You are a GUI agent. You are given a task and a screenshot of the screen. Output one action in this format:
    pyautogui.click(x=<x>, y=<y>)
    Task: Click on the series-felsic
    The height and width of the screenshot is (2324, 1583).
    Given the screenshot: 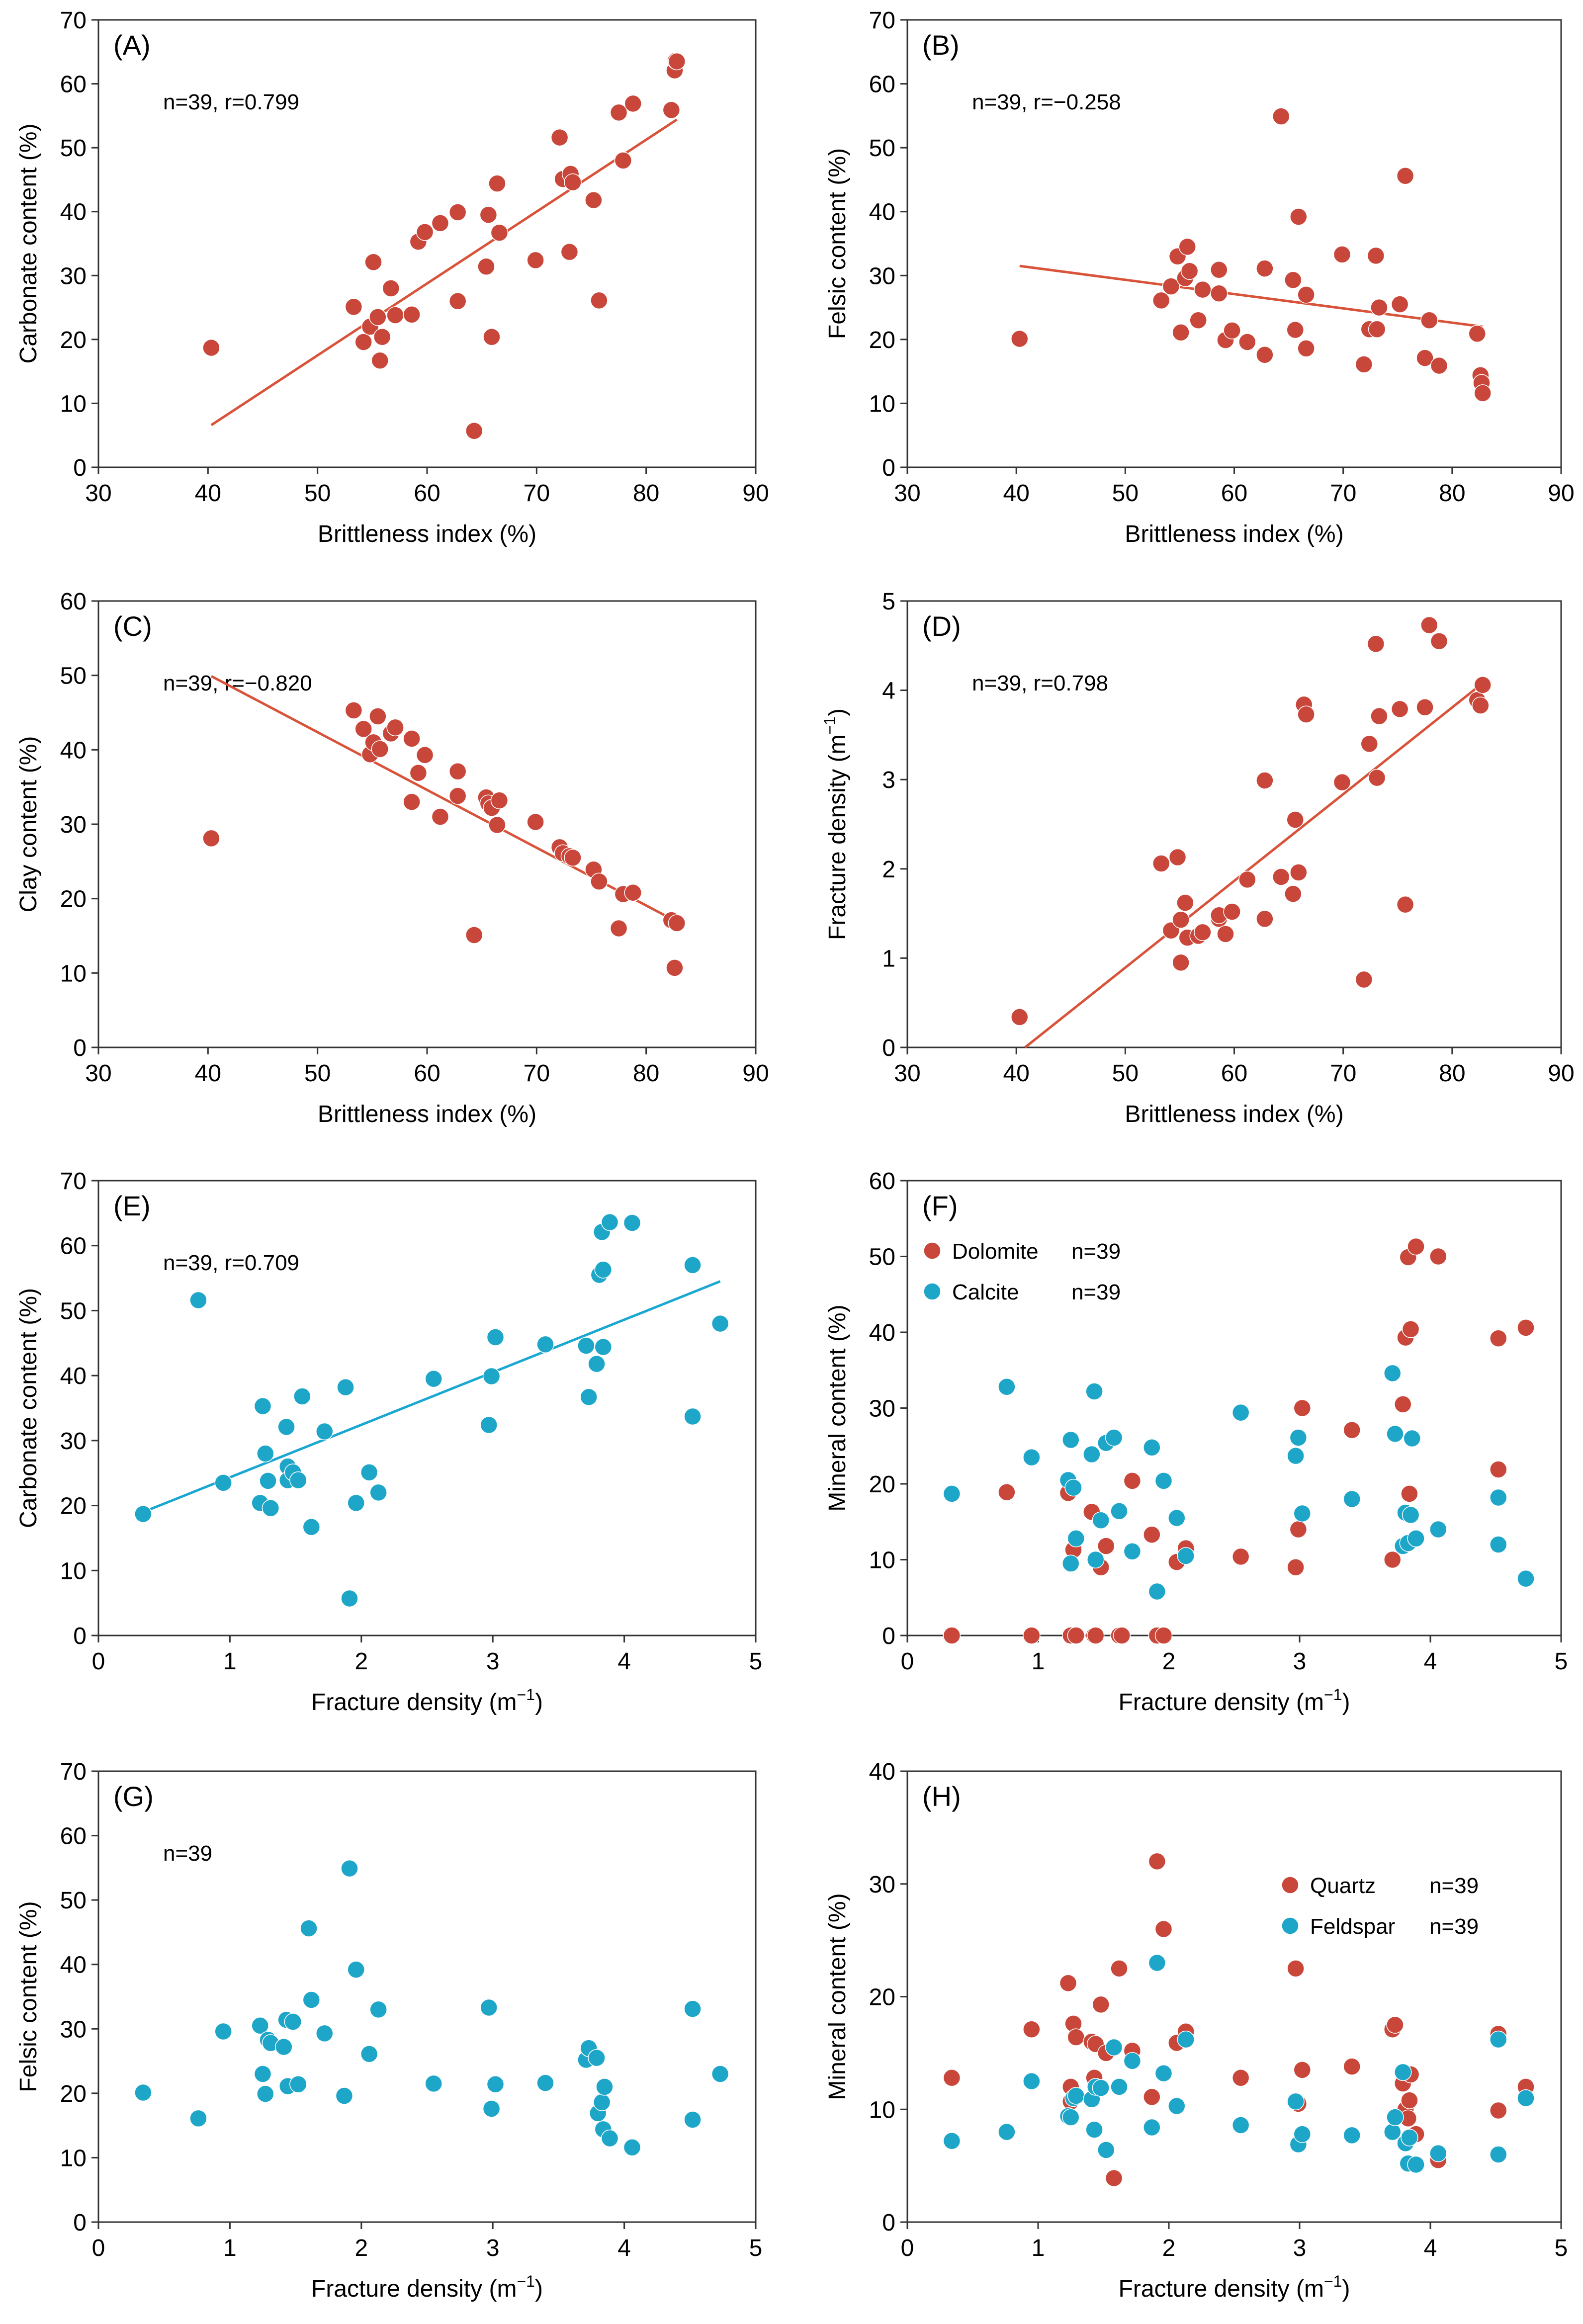 What is the action you would take?
    pyautogui.click(x=432, y=2008)
    